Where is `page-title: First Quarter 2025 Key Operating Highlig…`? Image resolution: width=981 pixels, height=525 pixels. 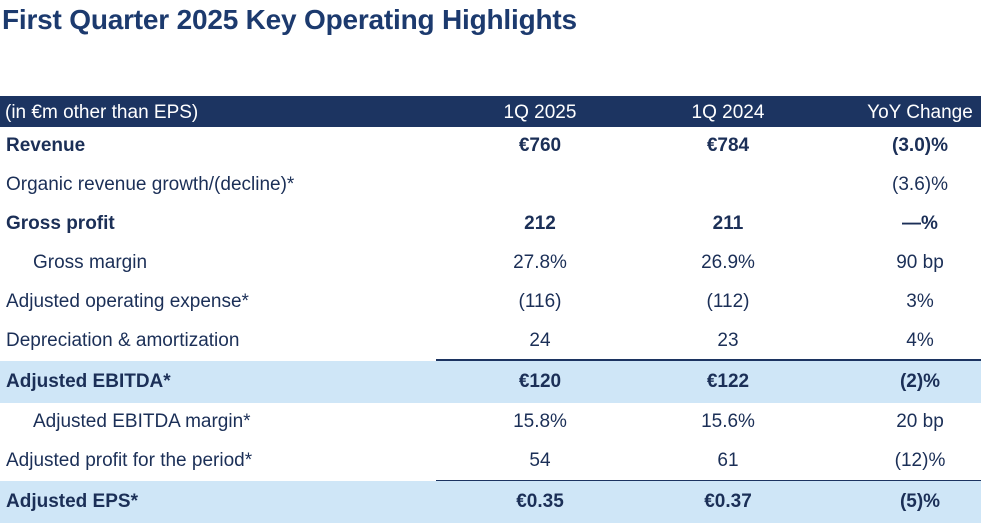 page-title: First Quarter 2025 Key Operating Highlig… is located at coordinates (289, 19).